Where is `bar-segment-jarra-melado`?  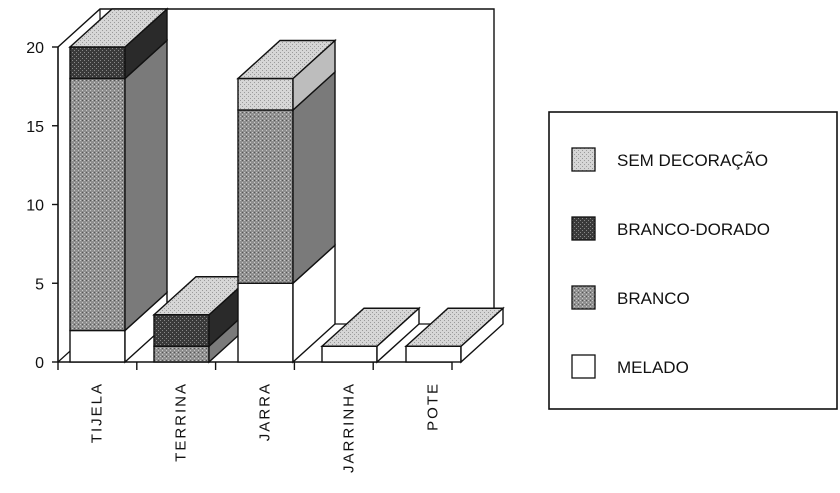
bar-segment-jarra-melado is located at coordinates (265, 322).